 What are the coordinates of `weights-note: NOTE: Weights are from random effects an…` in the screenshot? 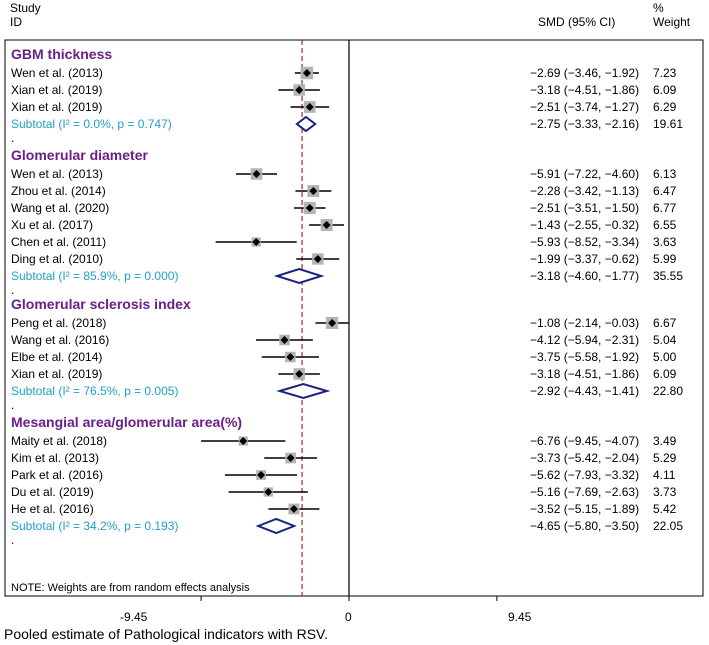 It's located at (130, 588).